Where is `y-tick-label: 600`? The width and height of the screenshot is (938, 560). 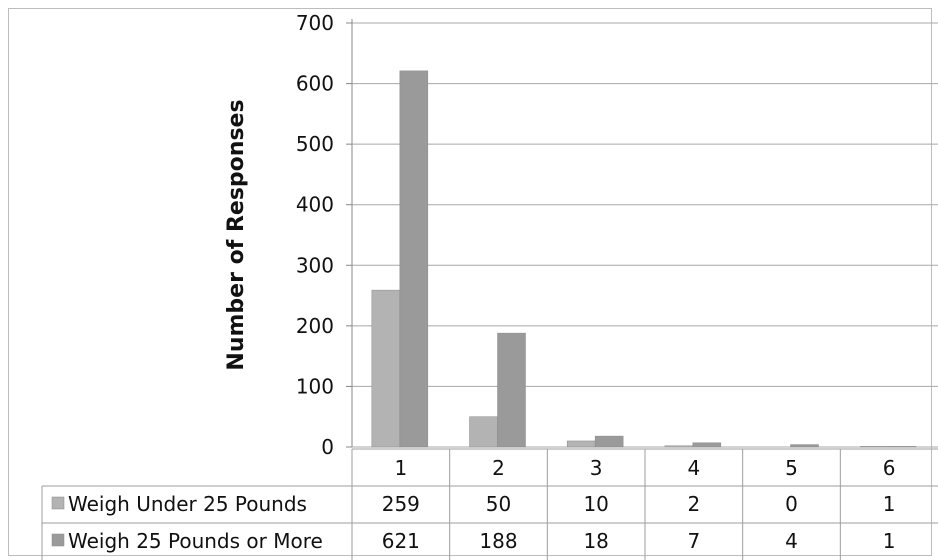
y-tick-label: 600 is located at coordinates (315, 84).